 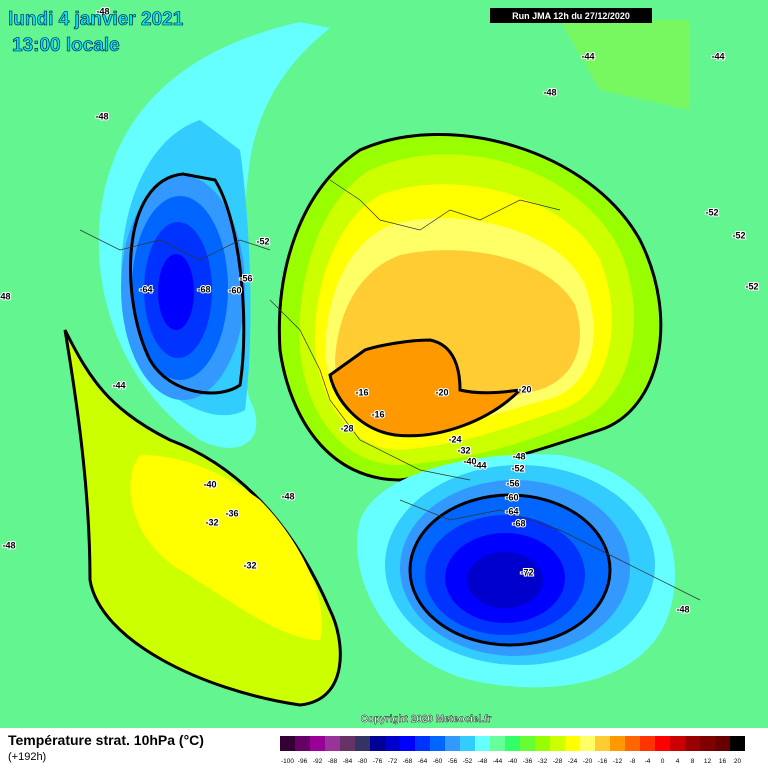 I want to click on scale-label: -56, so click(x=453, y=761).